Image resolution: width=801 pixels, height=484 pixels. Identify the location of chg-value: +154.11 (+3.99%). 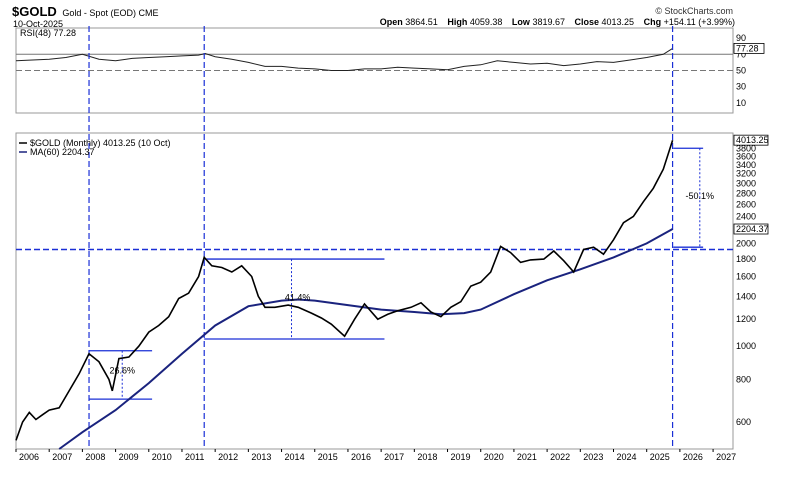
(699, 22).